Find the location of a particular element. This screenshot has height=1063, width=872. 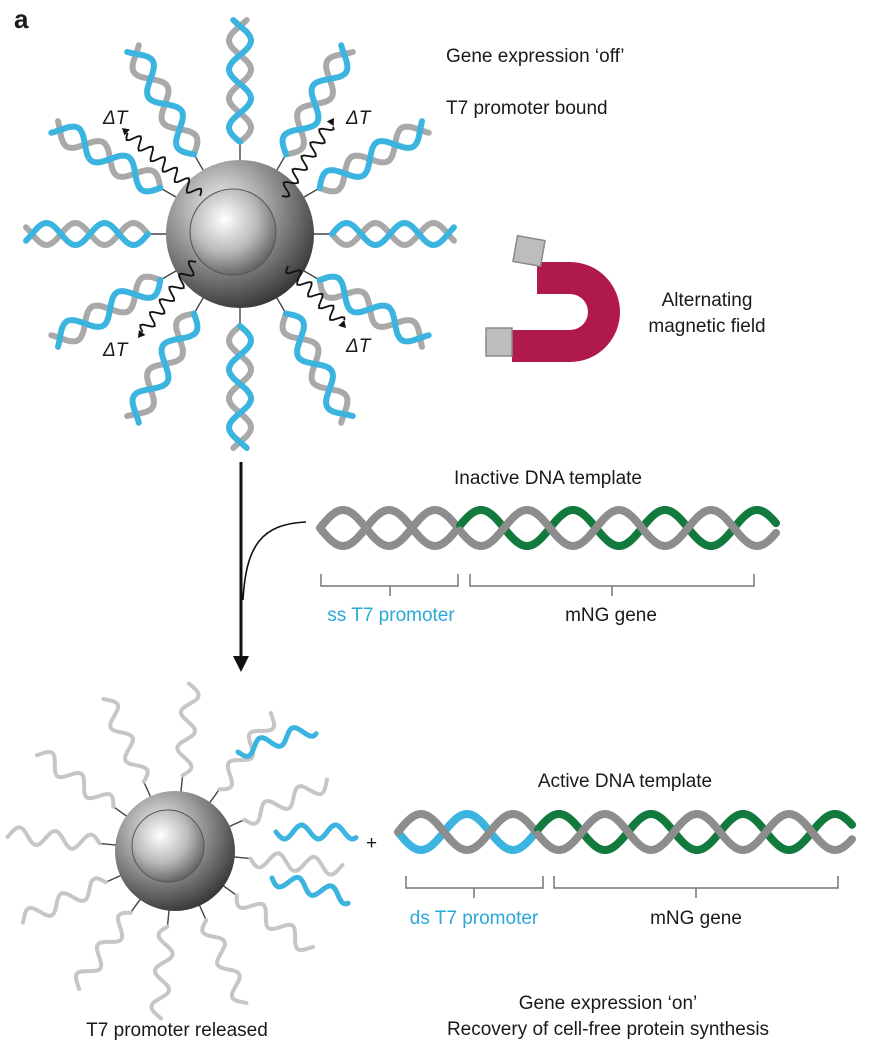

released-strands is located at coordinates (182, 851).